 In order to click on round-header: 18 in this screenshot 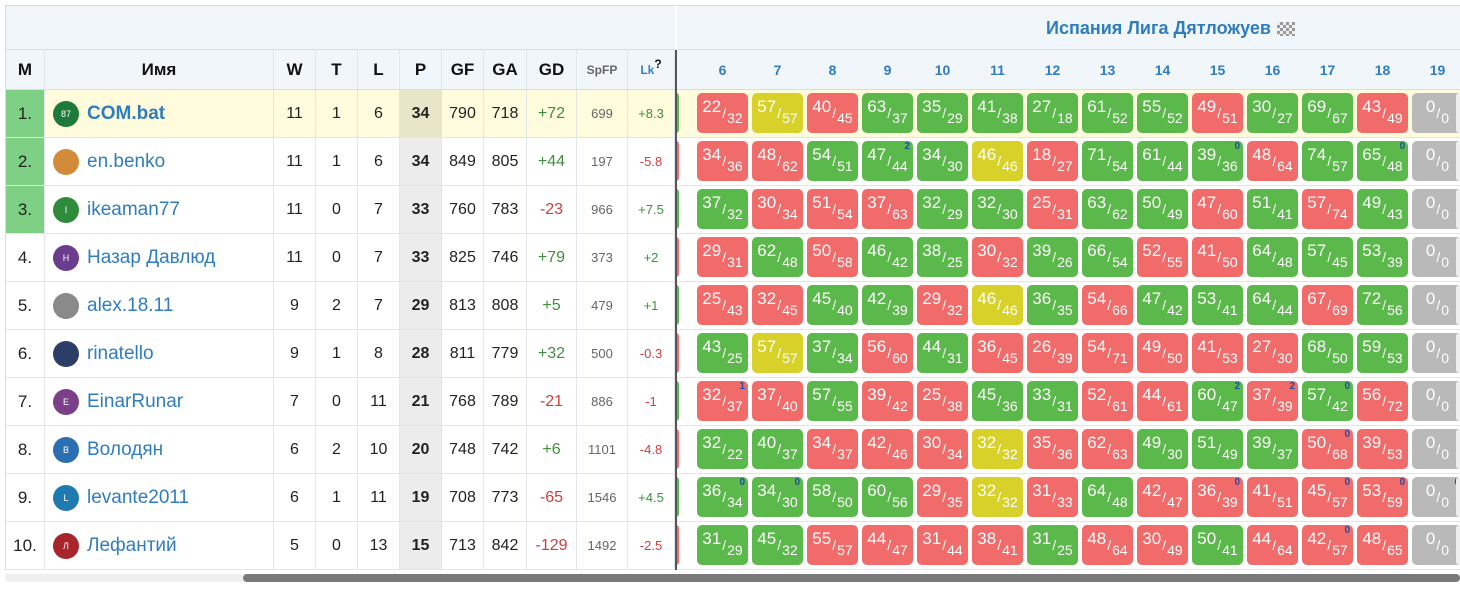, I will do `click(1382, 70)`.